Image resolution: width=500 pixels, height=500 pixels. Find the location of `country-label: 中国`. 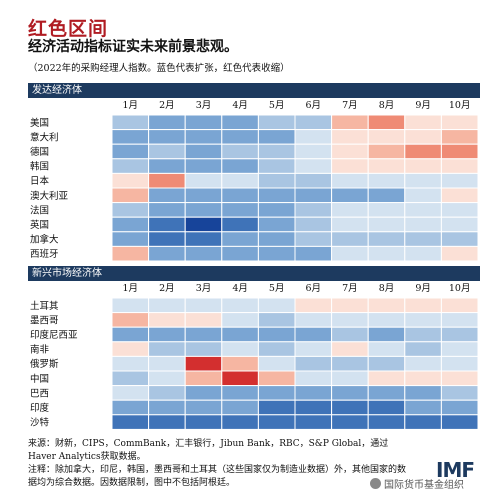

country-label: 中国 is located at coordinates (39, 379).